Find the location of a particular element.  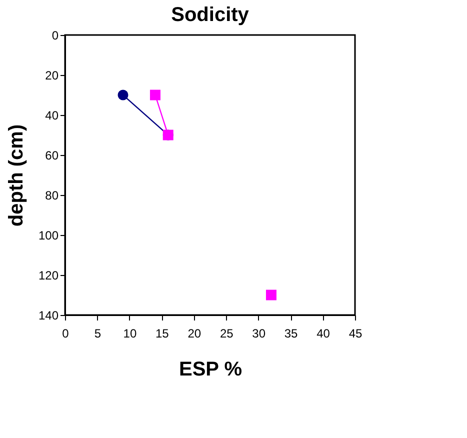

chart-title: Sodicity is located at coordinates (210, 15).